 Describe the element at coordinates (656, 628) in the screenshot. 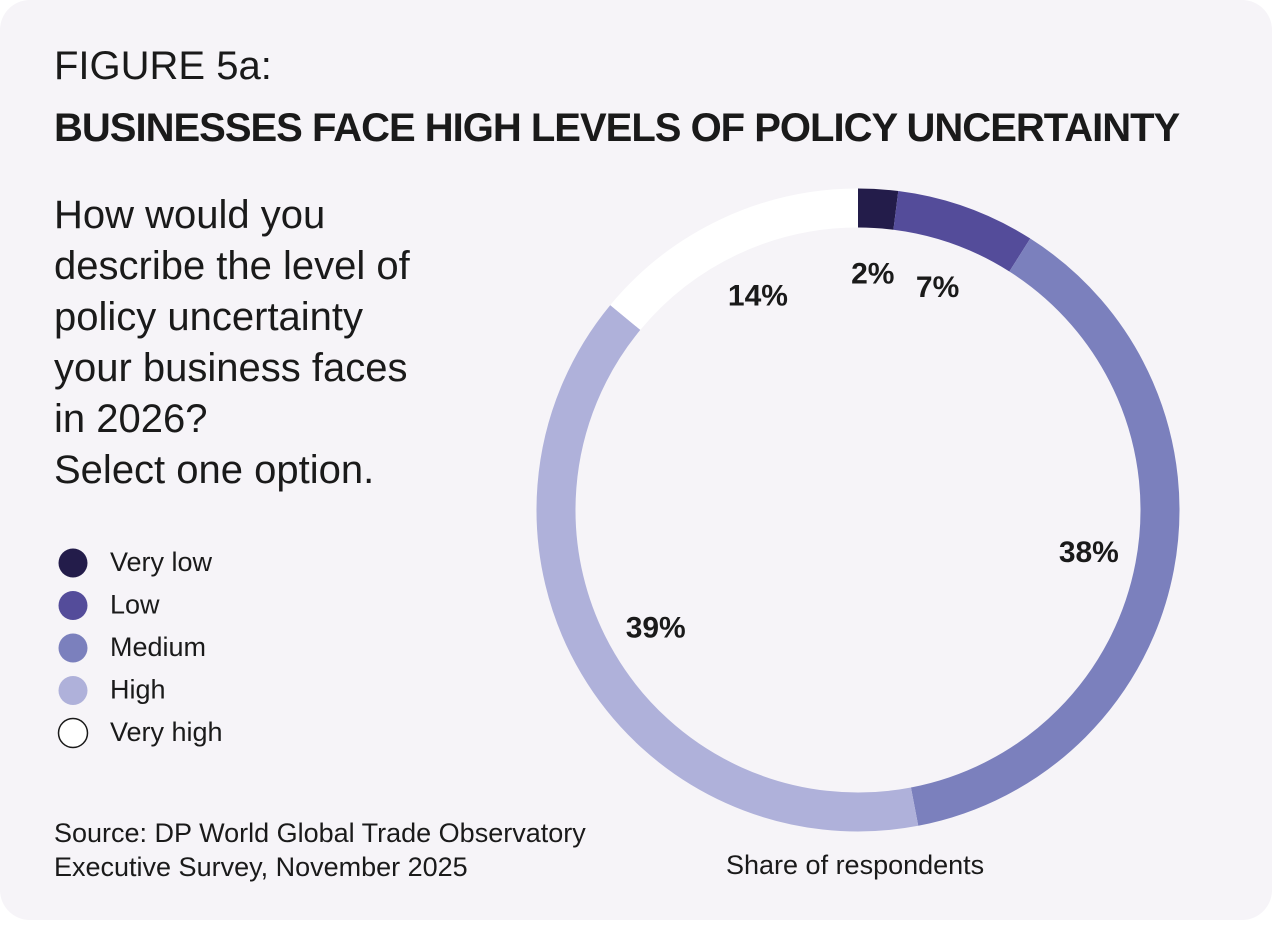

I see `value-label: 39%` at that location.